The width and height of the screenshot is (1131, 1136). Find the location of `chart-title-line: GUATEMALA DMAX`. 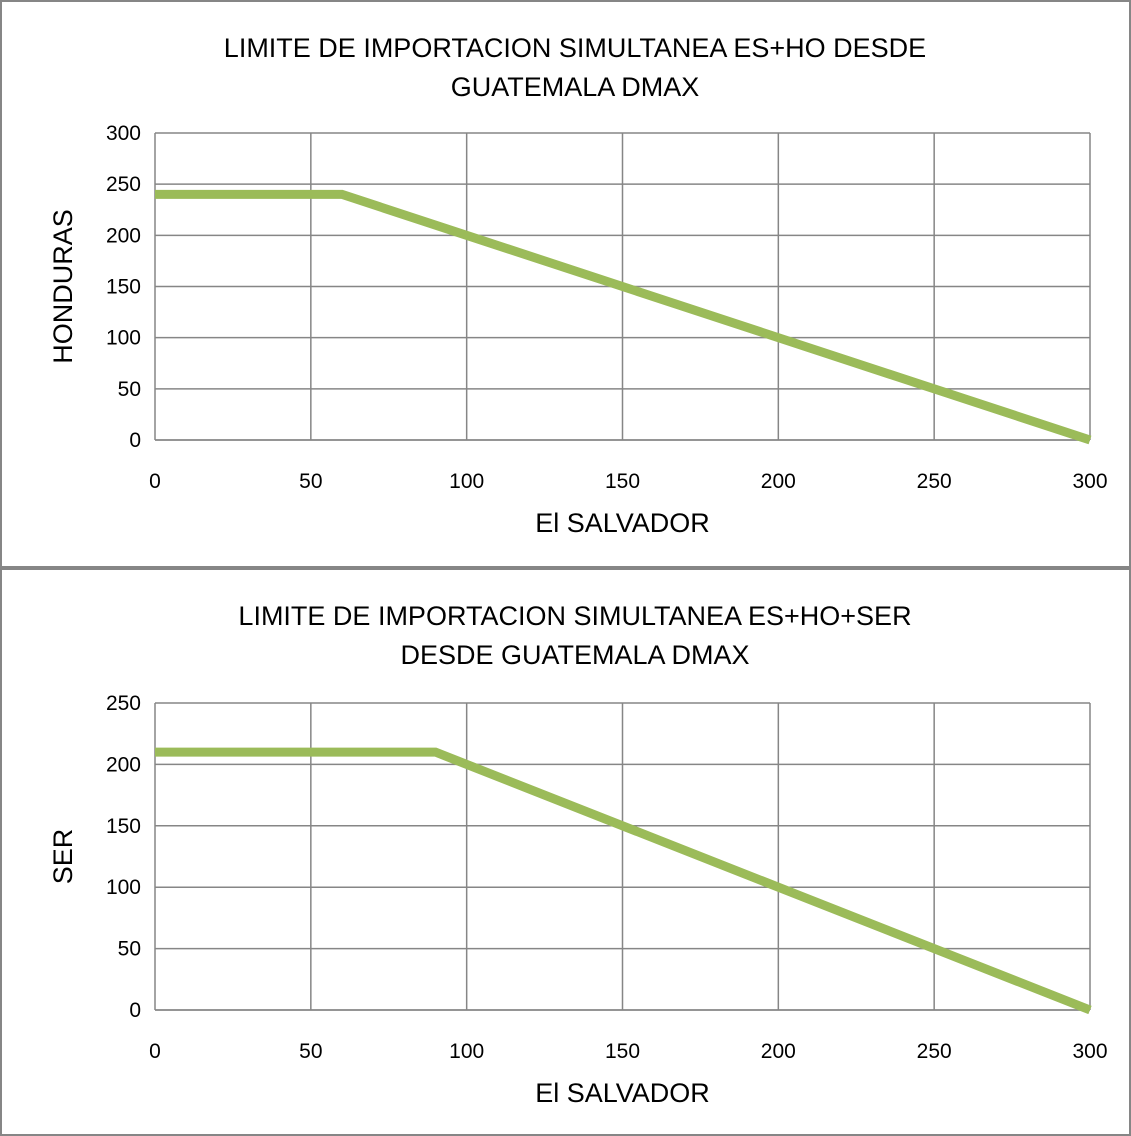

chart-title-line: GUATEMALA DMAX is located at coordinates (575, 87).